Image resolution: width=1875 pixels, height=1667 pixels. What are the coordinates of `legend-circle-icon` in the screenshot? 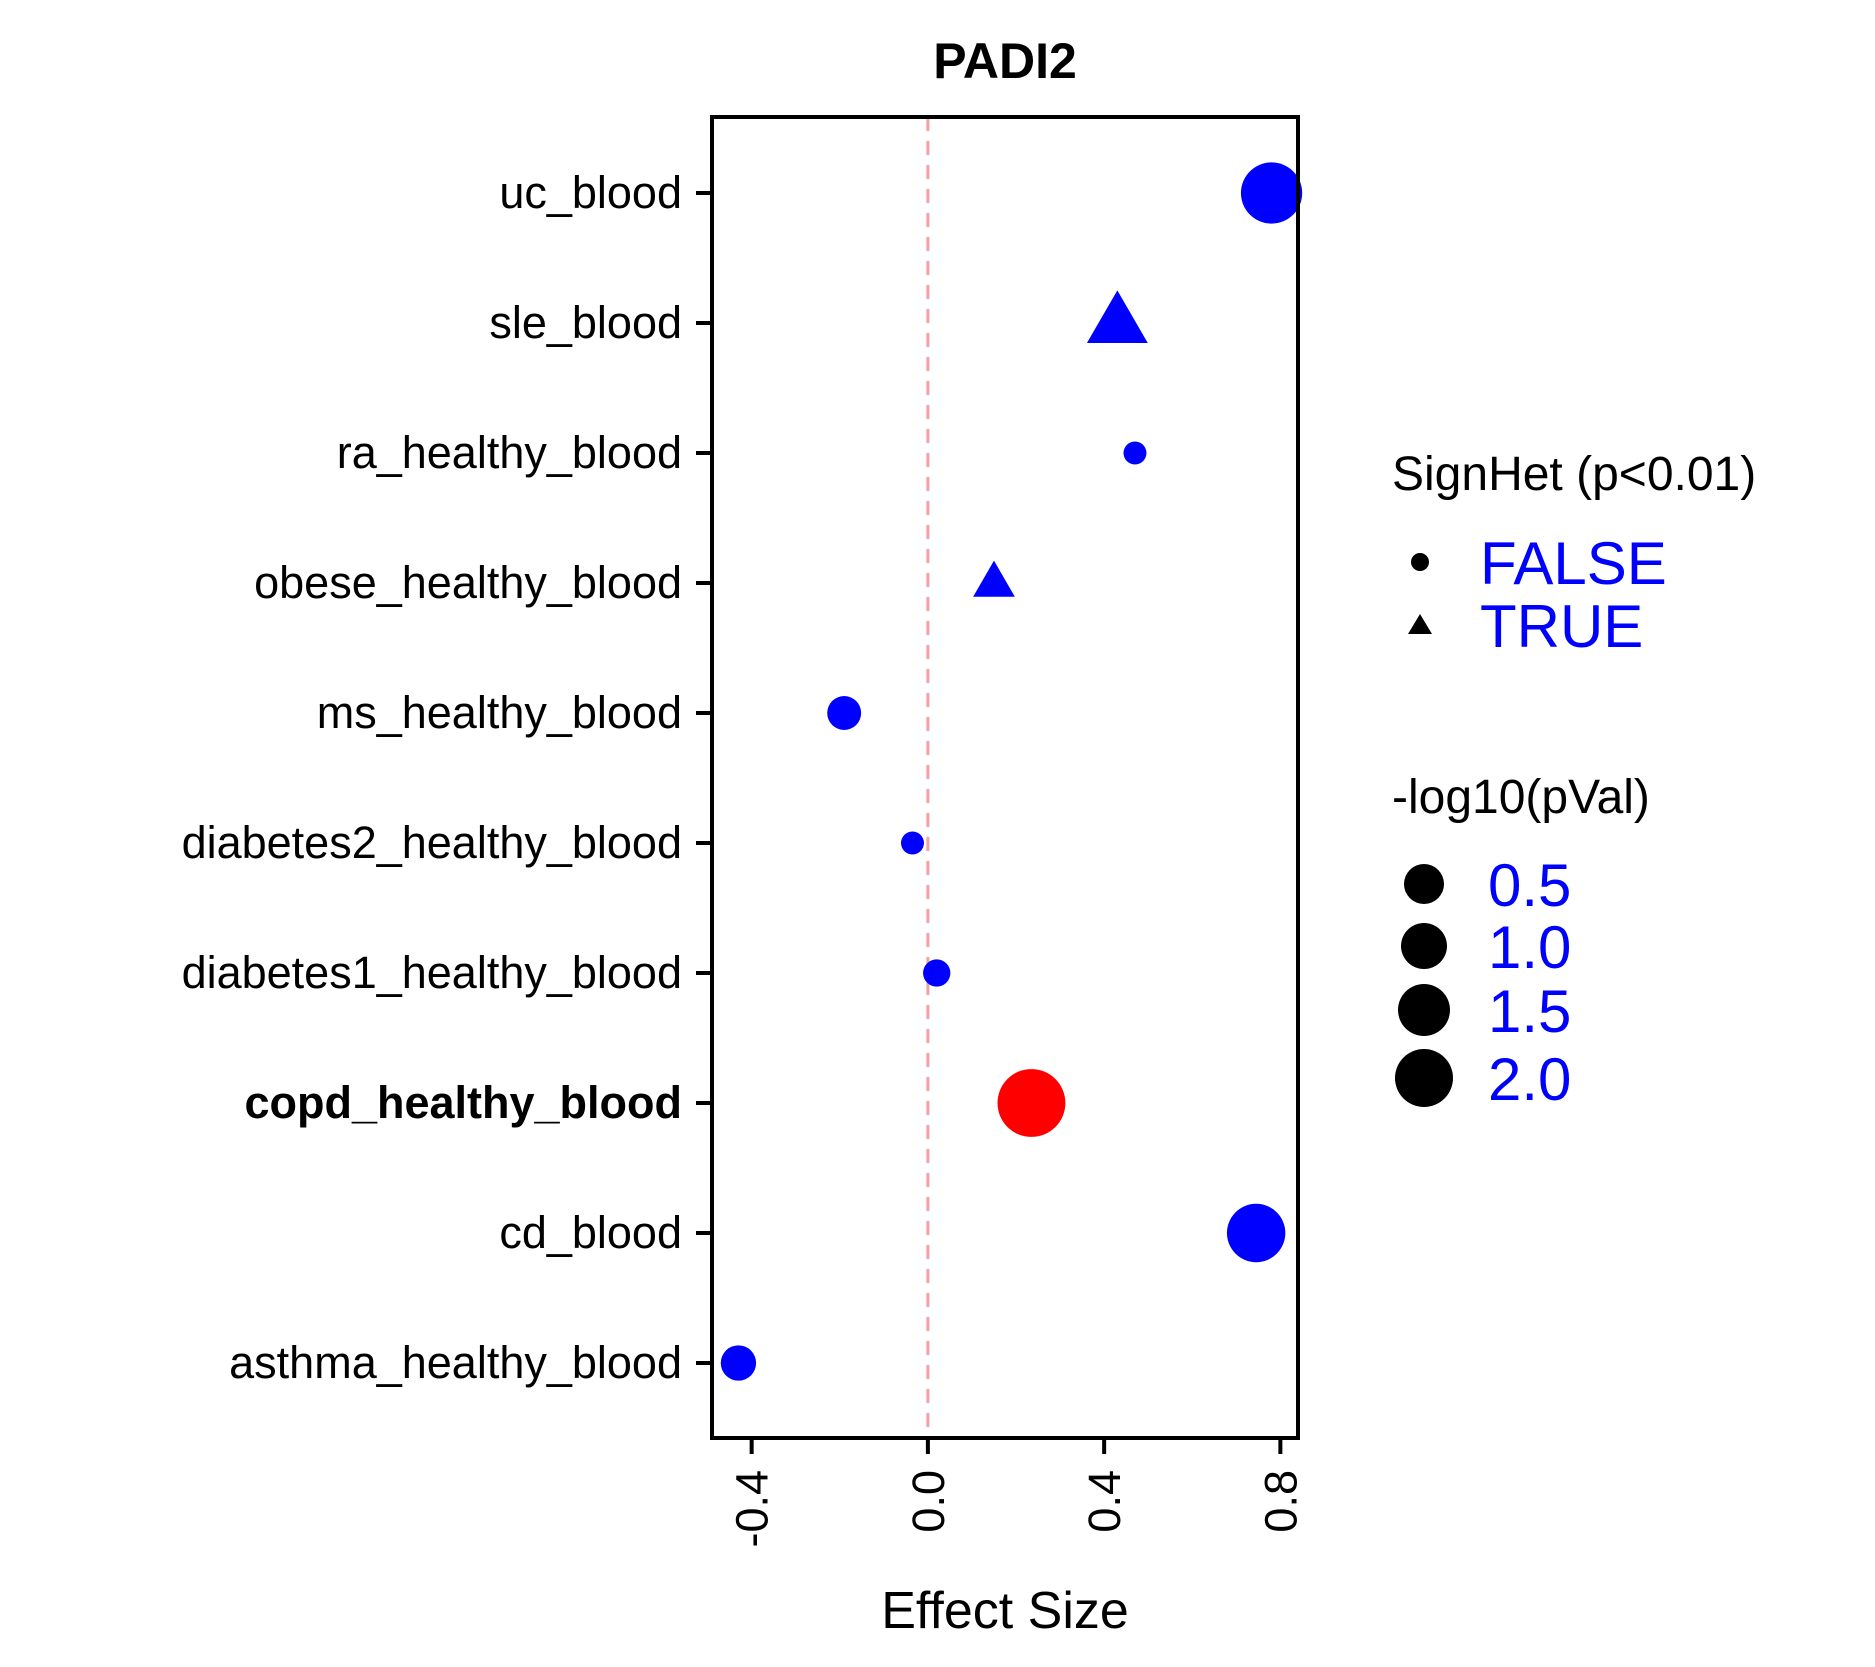 It's located at (1420, 562).